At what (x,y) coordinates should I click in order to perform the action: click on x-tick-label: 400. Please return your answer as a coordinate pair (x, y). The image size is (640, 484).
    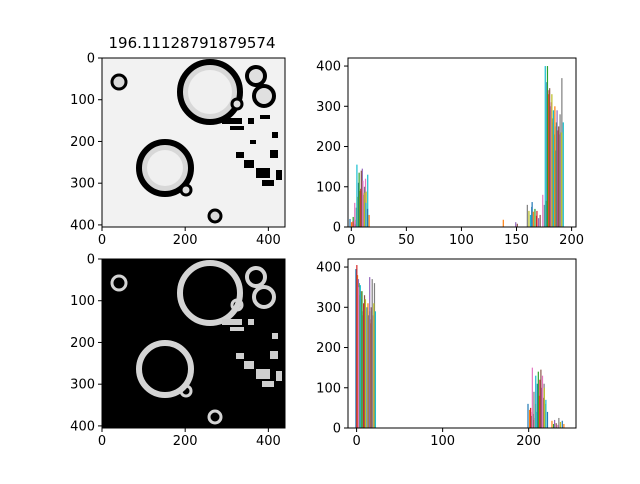
    Looking at the image, I should click on (268, 240).